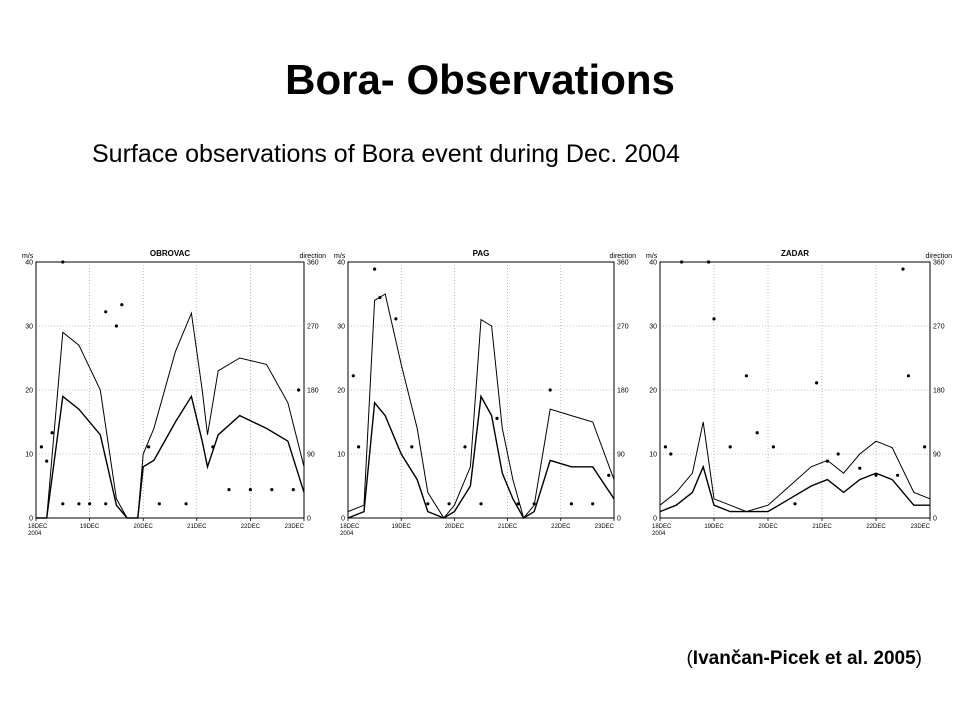  Describe the element at coordinates (38, 530) in the screenshot. I see `obrovac-x-tick-label: 18DEC 2004` at that location.